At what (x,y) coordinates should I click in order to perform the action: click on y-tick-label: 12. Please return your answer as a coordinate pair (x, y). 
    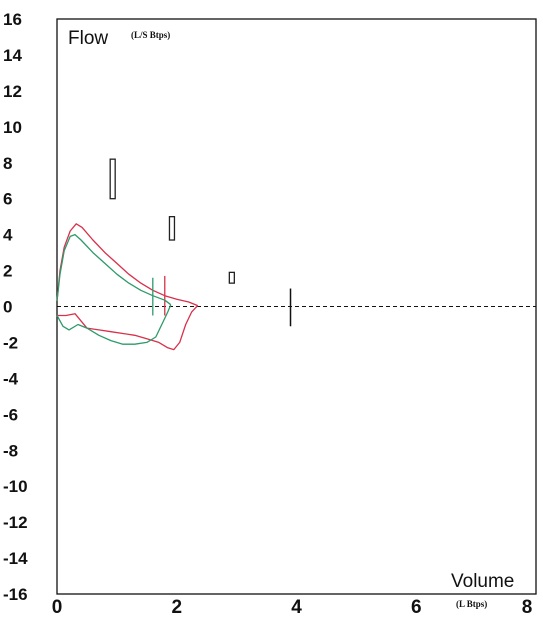
    Looking at the image, I should click on (12, 91).